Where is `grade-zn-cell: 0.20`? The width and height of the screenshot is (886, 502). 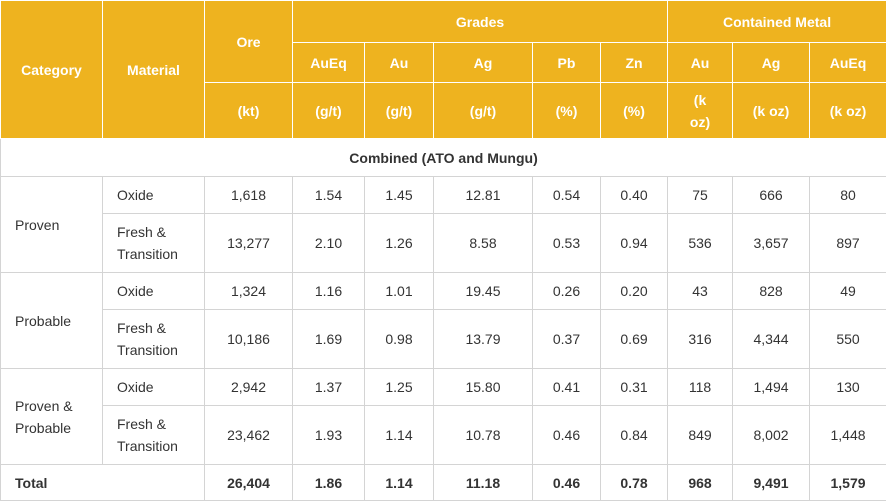 grade-zn-cell: 0.20 is located at coordinates (634, 291).